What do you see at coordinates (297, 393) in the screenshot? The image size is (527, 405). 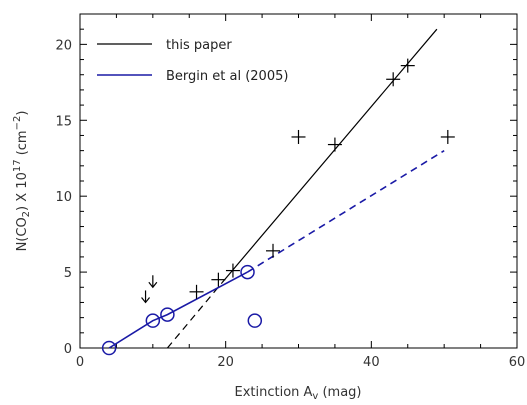 I see `x-axis-title: Extinction Av (mag)` at bounding box center [297, 393].